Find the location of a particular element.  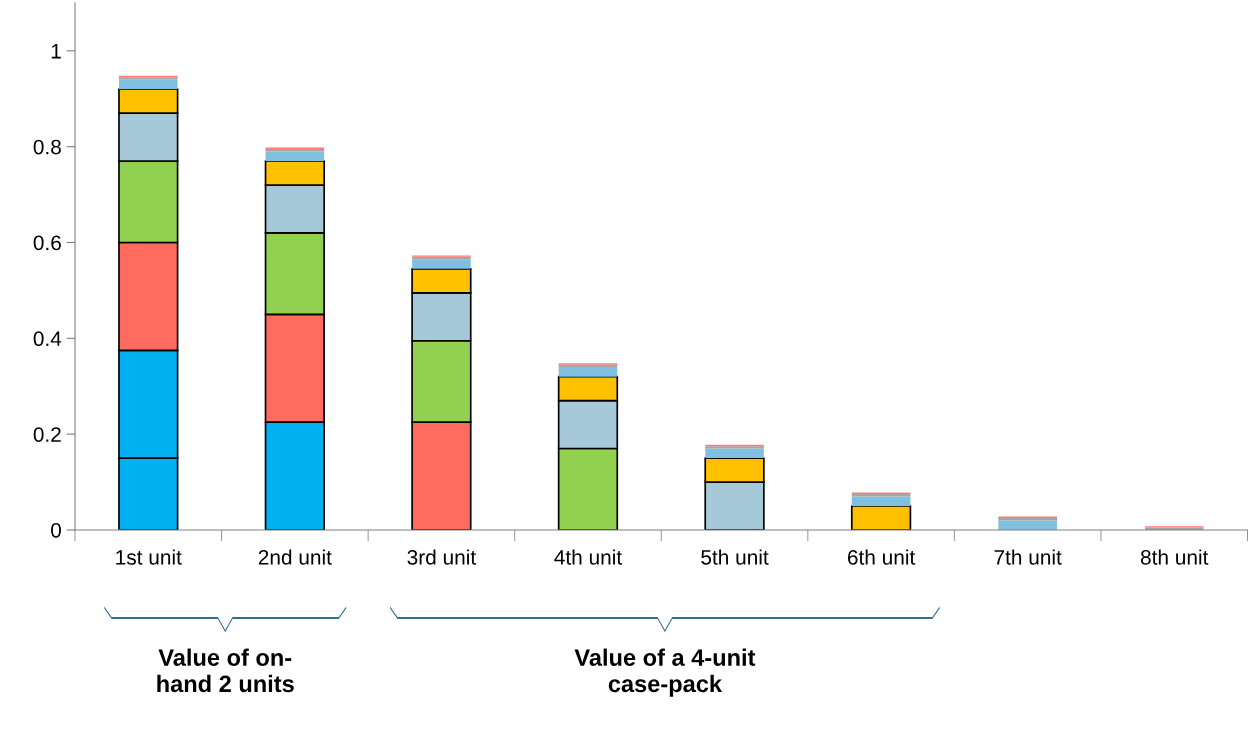

x-tick-label: 3rd unit is located at coordinates (441, 557).